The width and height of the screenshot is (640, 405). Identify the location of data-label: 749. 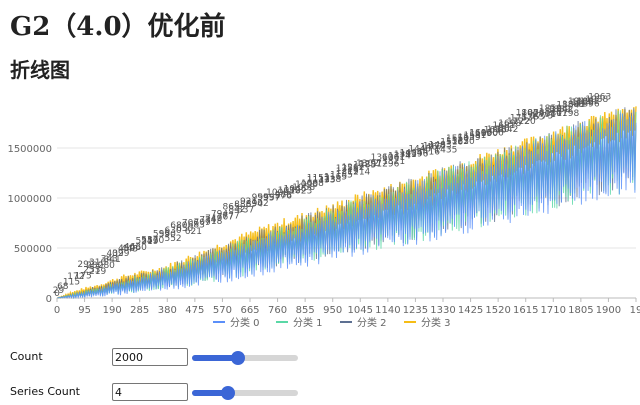
(213, 219).